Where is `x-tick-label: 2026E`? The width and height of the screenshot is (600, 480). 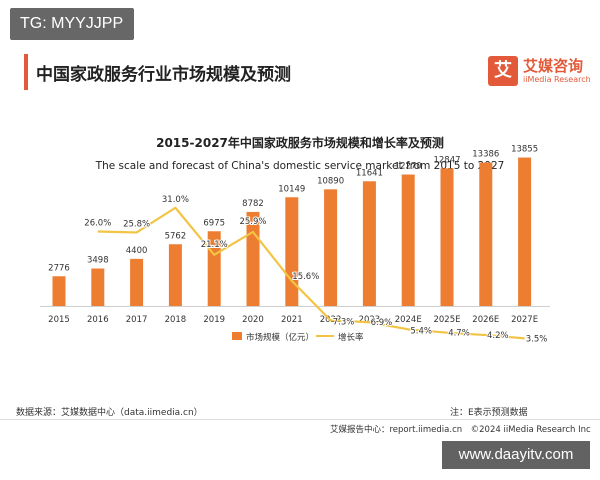
x-tick-label: 2026E is located at coordinates (485, 320).